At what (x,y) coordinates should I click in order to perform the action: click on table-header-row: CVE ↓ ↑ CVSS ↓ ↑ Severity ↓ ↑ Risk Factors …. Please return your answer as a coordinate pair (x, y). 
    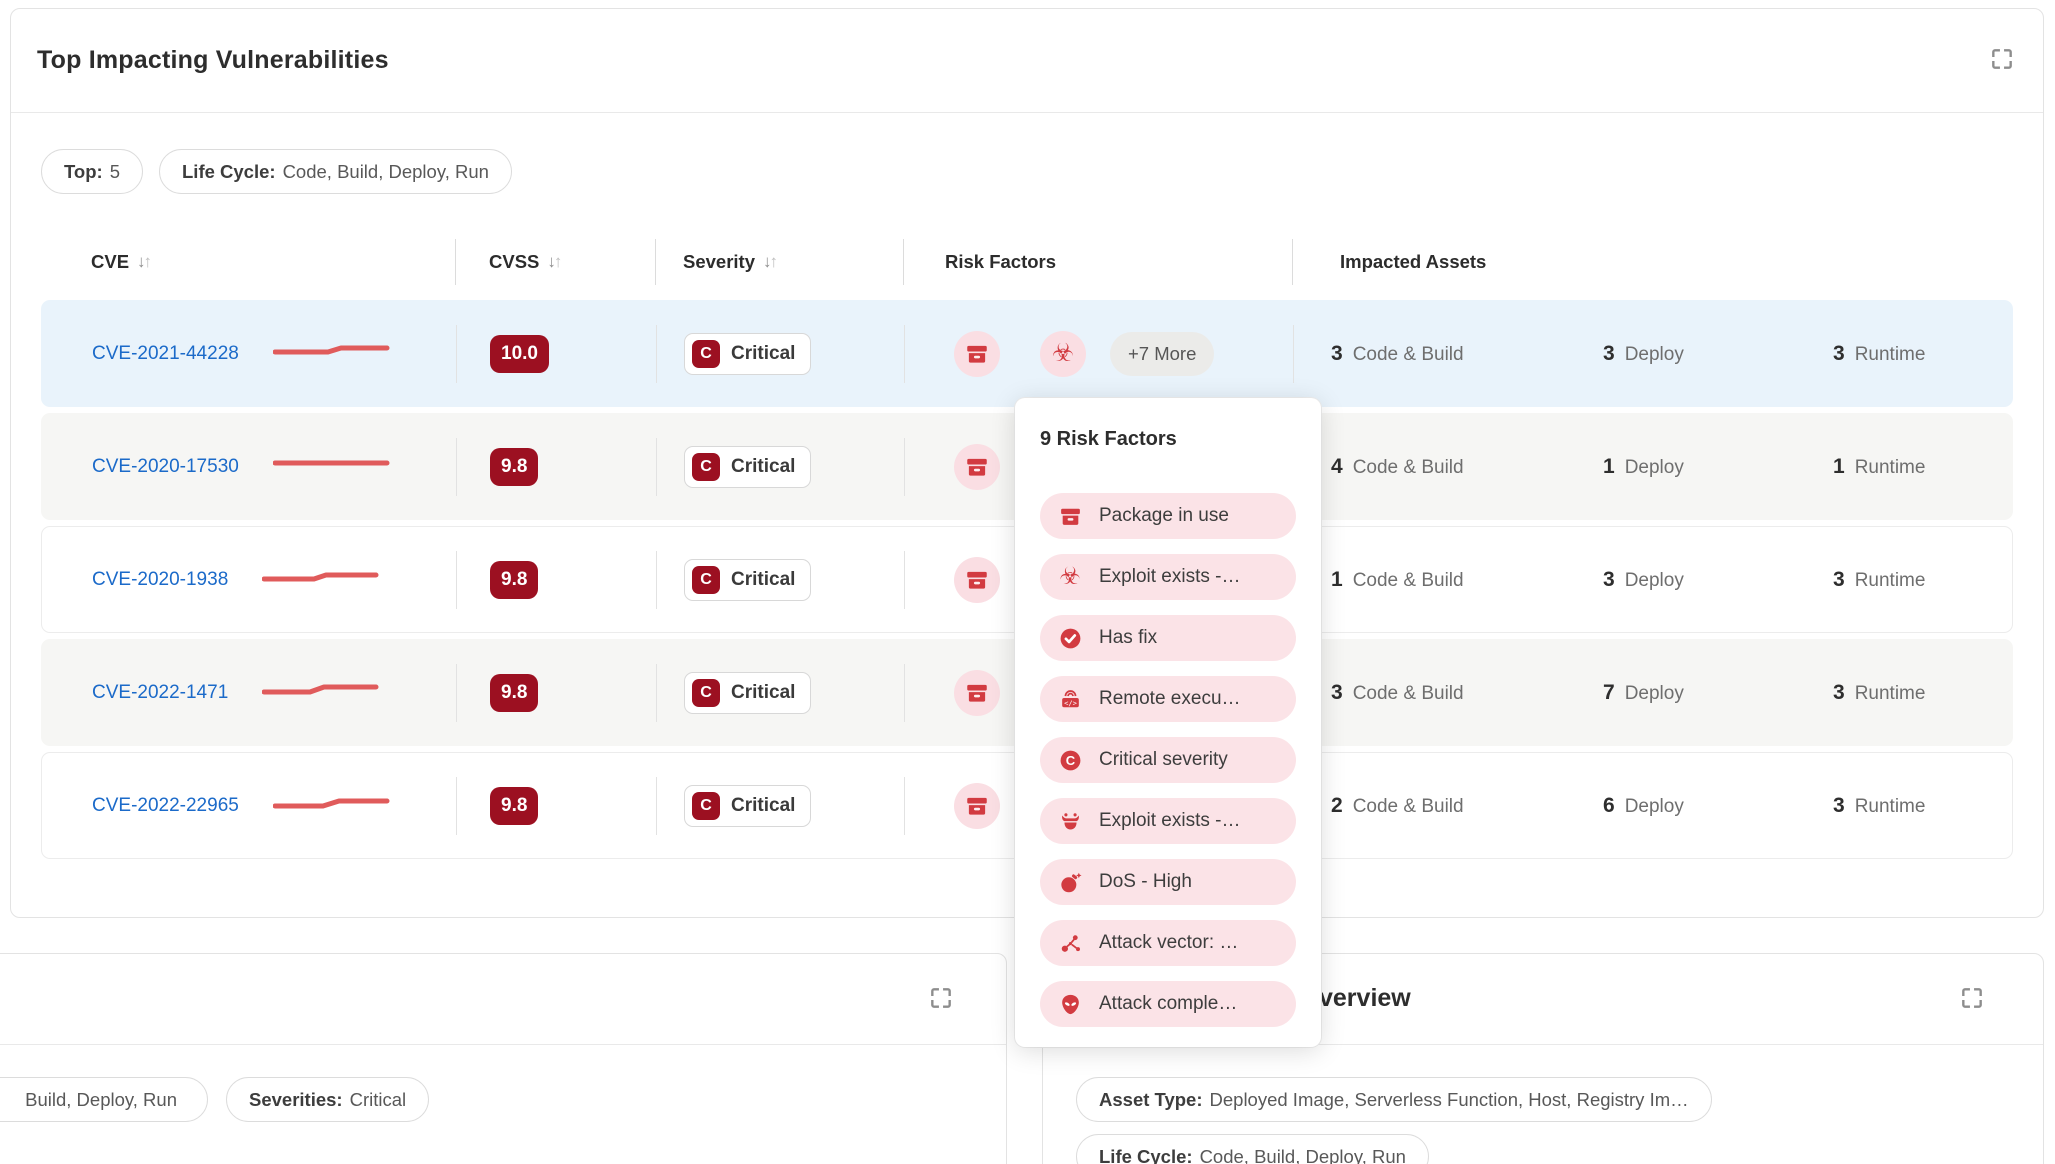
    Looking at the image, I should click on (1027, 262).